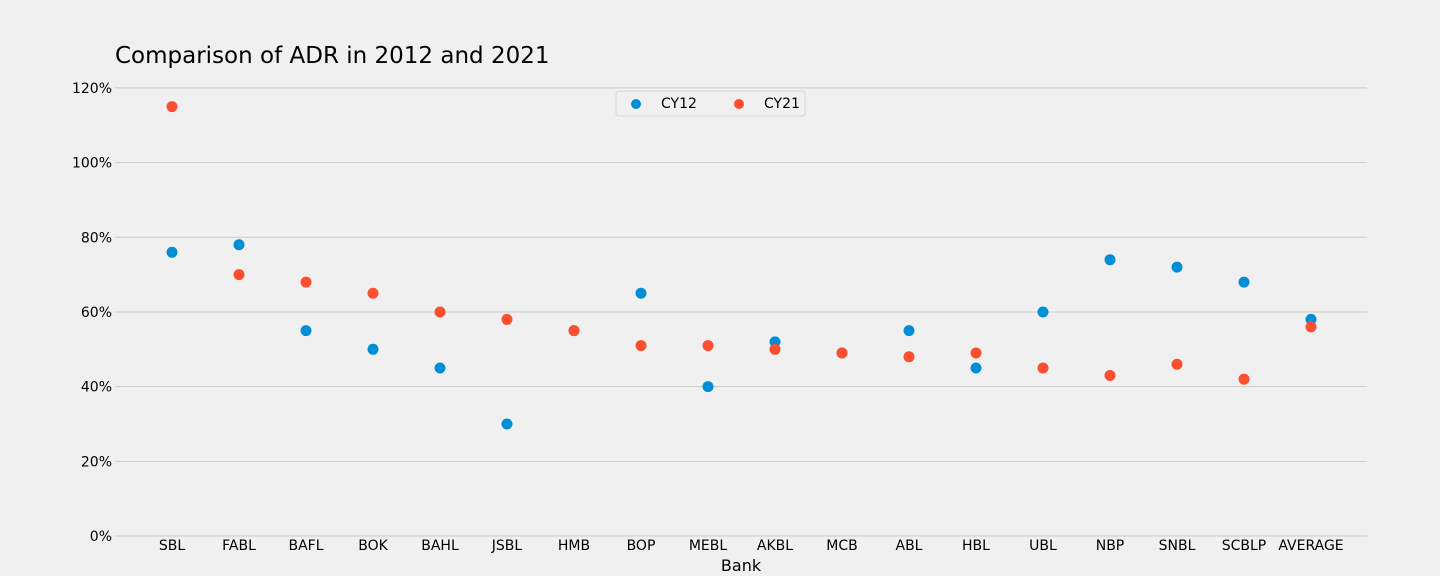  What do you see at coordinates (782, 104) in the screenshot?
I see `legend-label-cy21: CY21` at bounding box center [782, 104].